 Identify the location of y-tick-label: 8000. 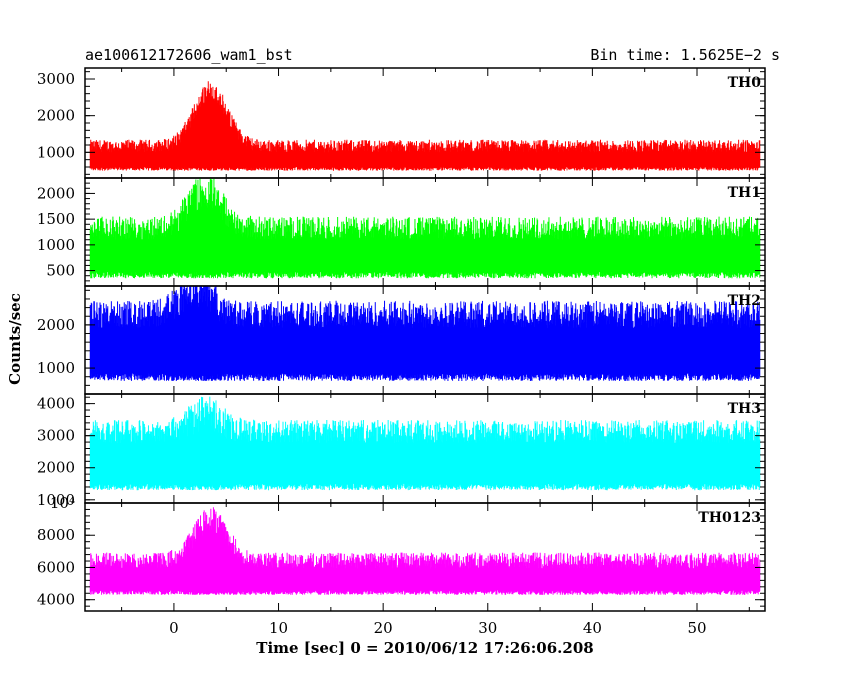
(56, 535).